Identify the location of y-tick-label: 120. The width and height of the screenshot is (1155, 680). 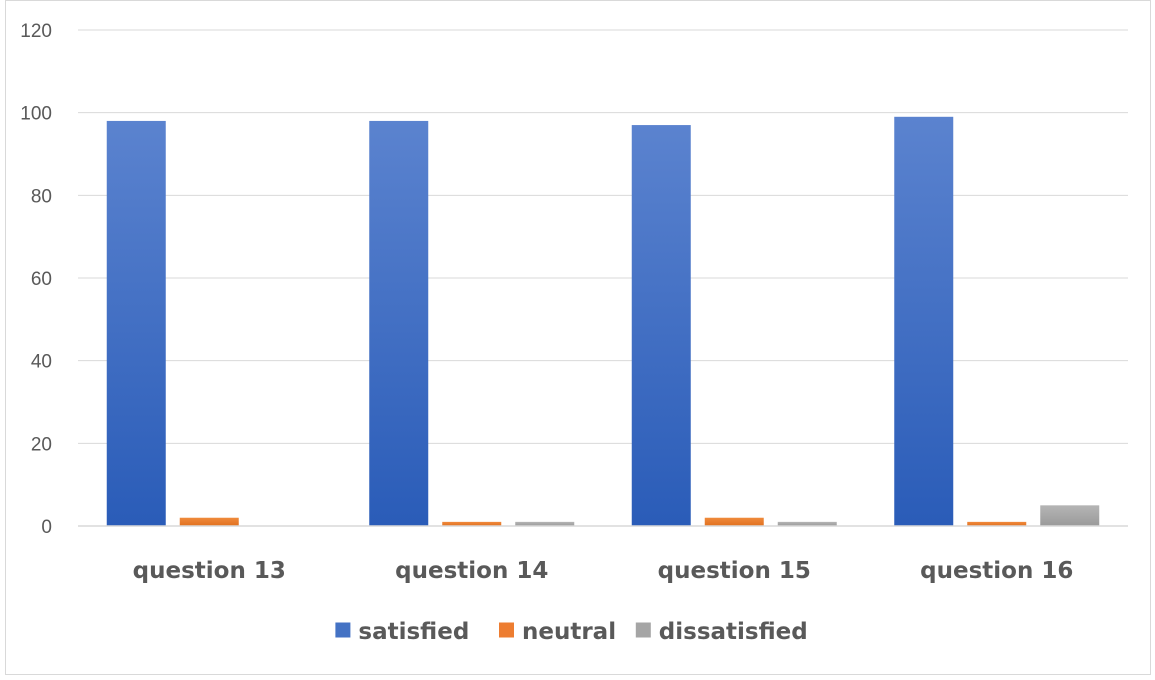
(36, 31).